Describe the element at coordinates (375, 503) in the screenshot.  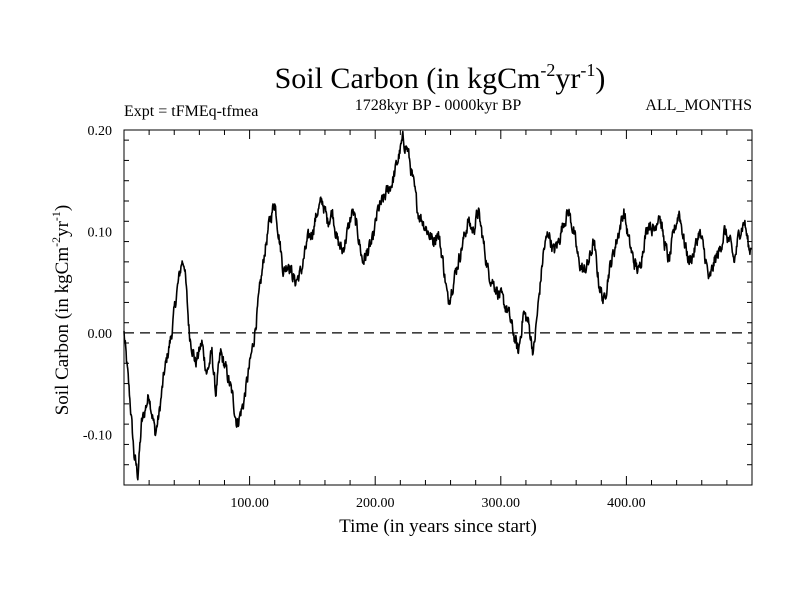
I see `x-tick-label: 200.00` at that location.